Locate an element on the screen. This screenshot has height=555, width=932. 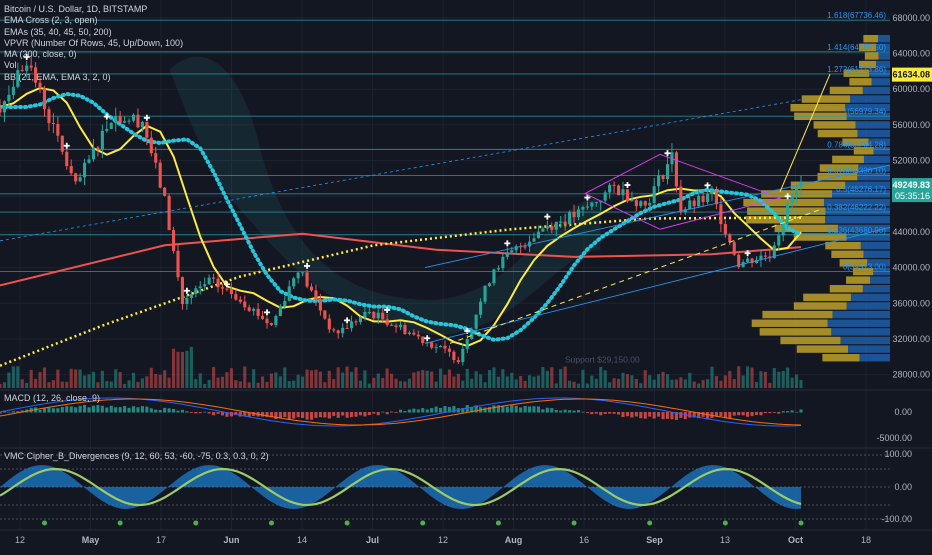
time-tick-label: 12 is located at coordinates (443, 540).